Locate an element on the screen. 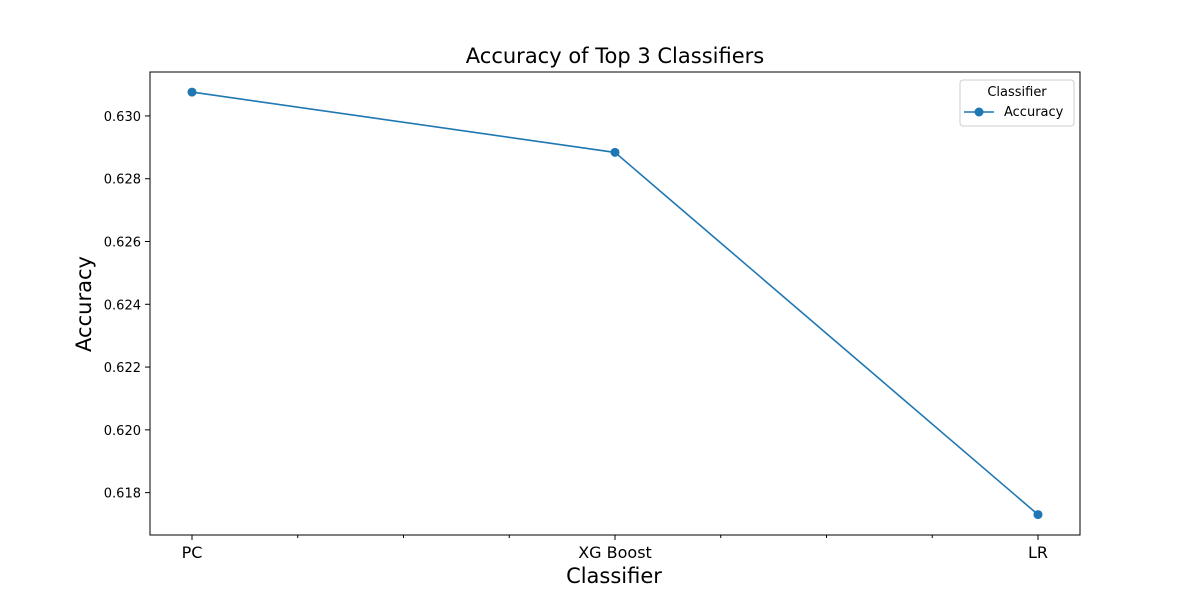  legend: Classifier Accuracy is located at coordinates (1017, 103).